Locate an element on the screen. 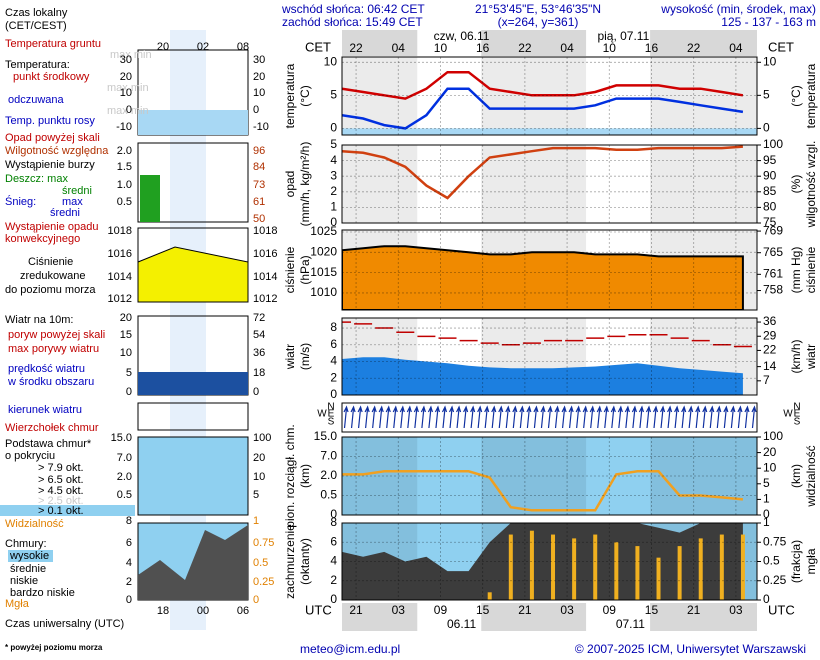 This screenshot has width=820, height=660. utc-tick: 09 is located at coordinates (610, 610).